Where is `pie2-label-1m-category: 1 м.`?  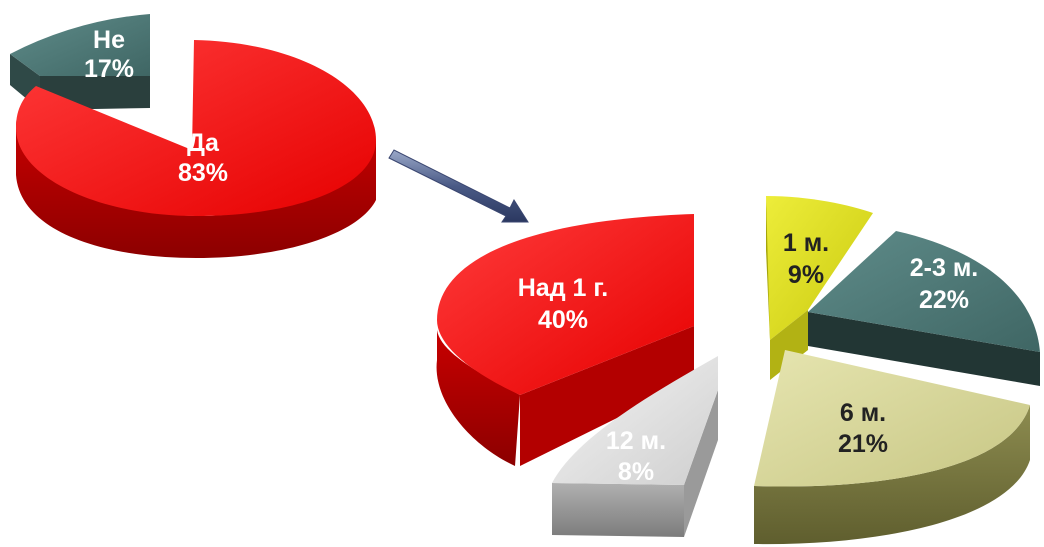
pie2-label-1m-category: 1 м. is located at coordinates (806, 243).